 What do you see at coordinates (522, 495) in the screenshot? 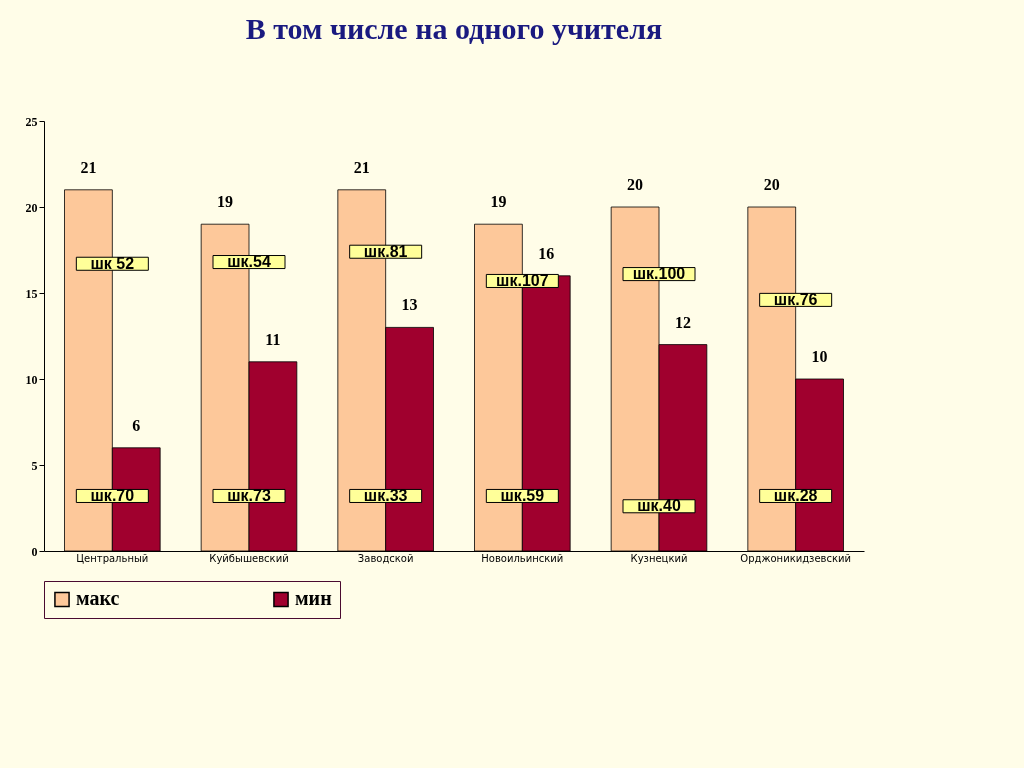
I see `annotation: шк.59` at bounding box center [522, 495].